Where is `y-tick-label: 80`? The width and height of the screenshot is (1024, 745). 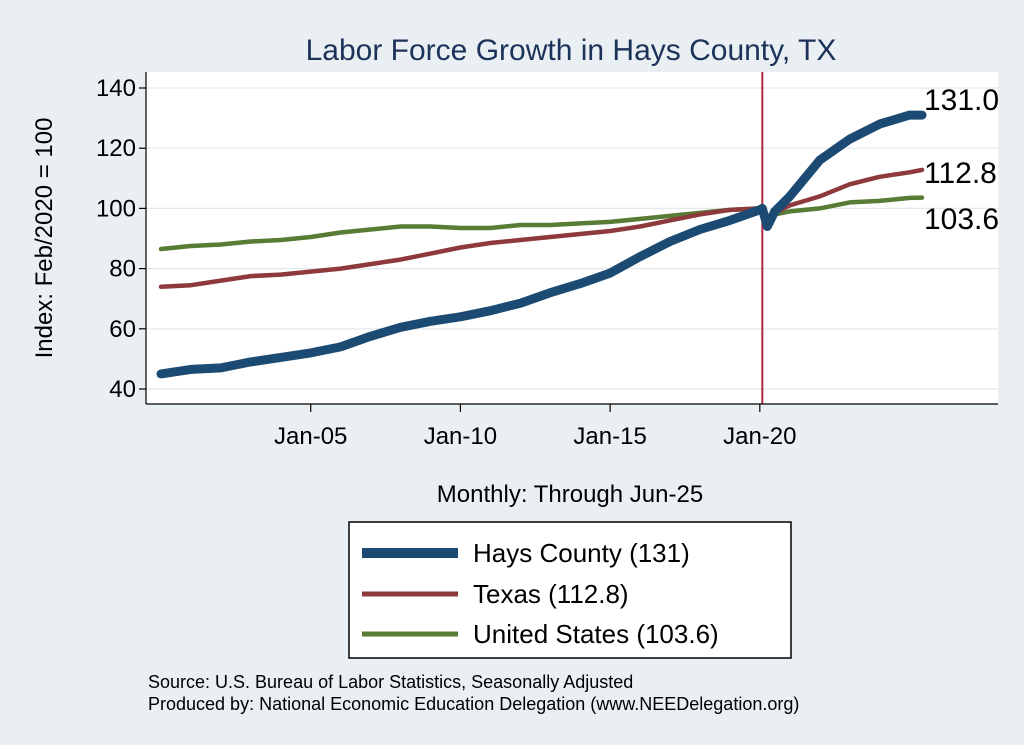
y-tick-label: 80 is located at coordinates (122, 269).